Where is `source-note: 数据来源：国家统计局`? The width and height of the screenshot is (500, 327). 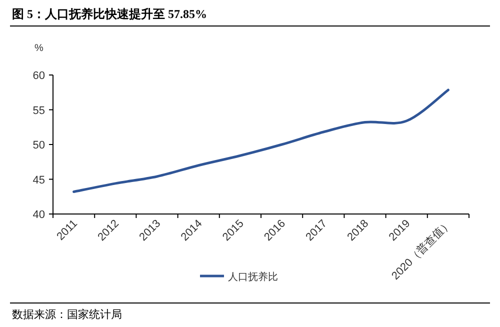
source-note: 数据来源：国家统计局 is located at coordinates (67, 314).